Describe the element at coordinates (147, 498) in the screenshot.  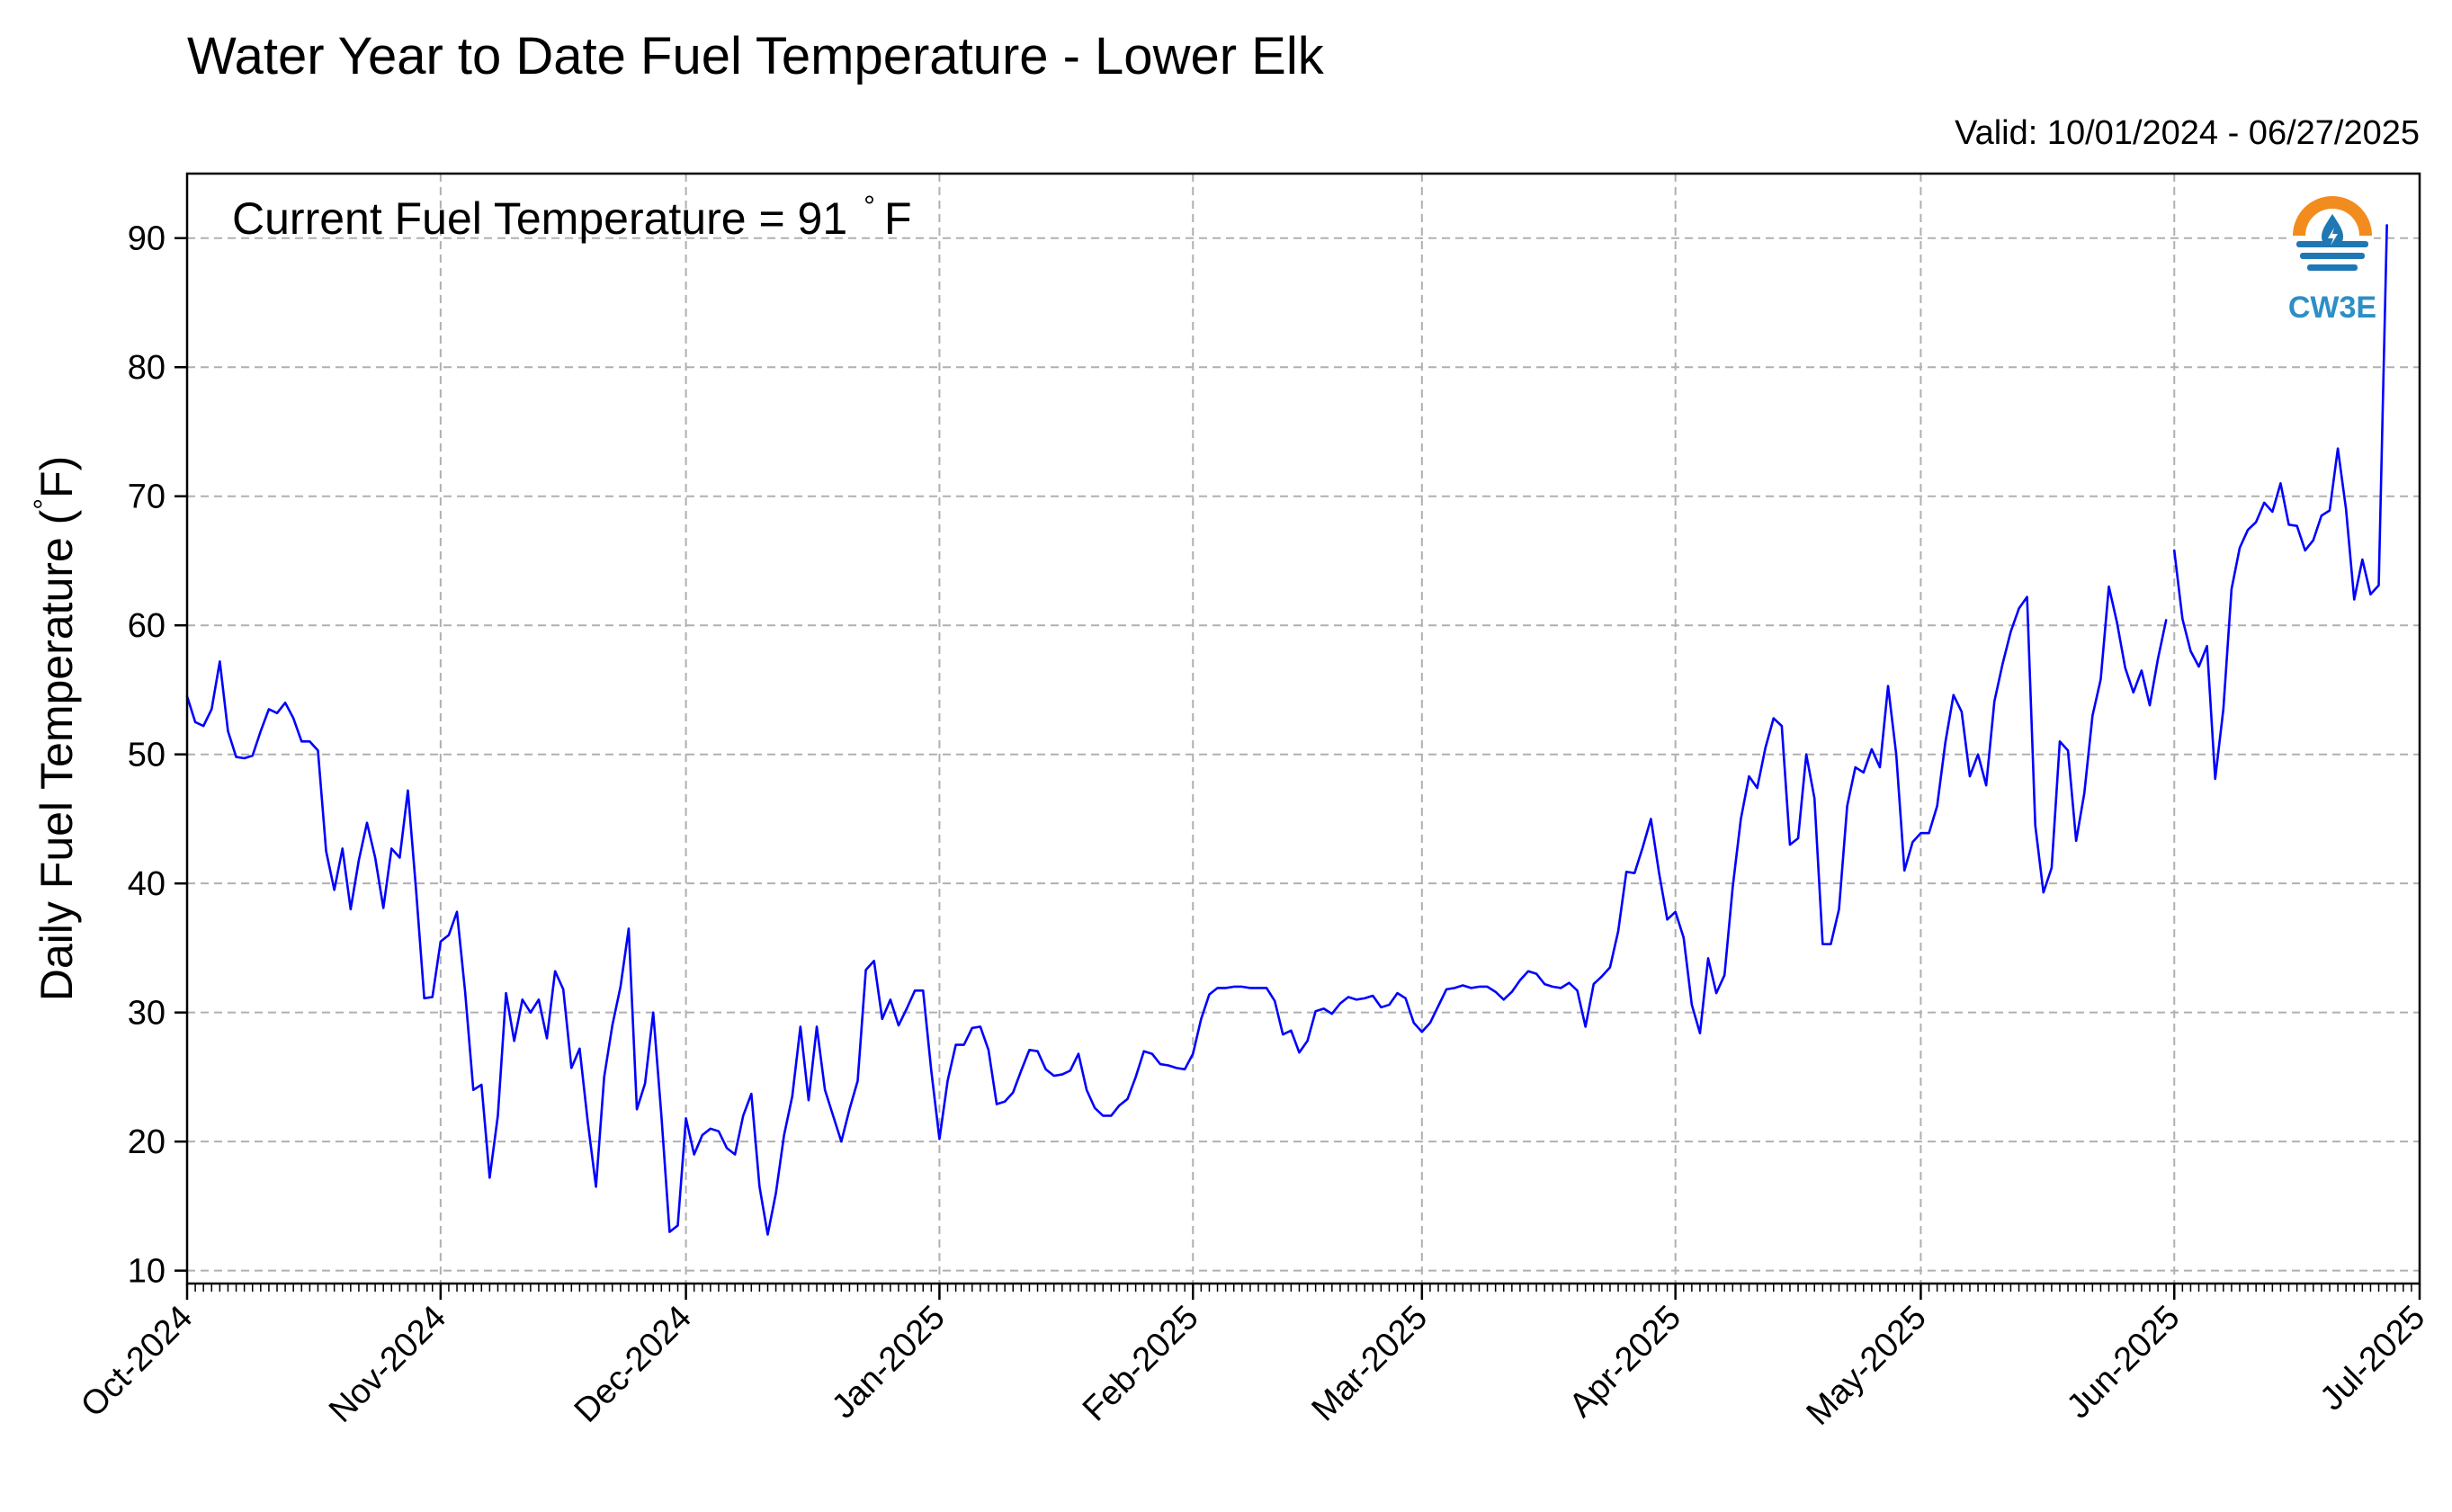
I see `y-tick-label: 70` at that location.